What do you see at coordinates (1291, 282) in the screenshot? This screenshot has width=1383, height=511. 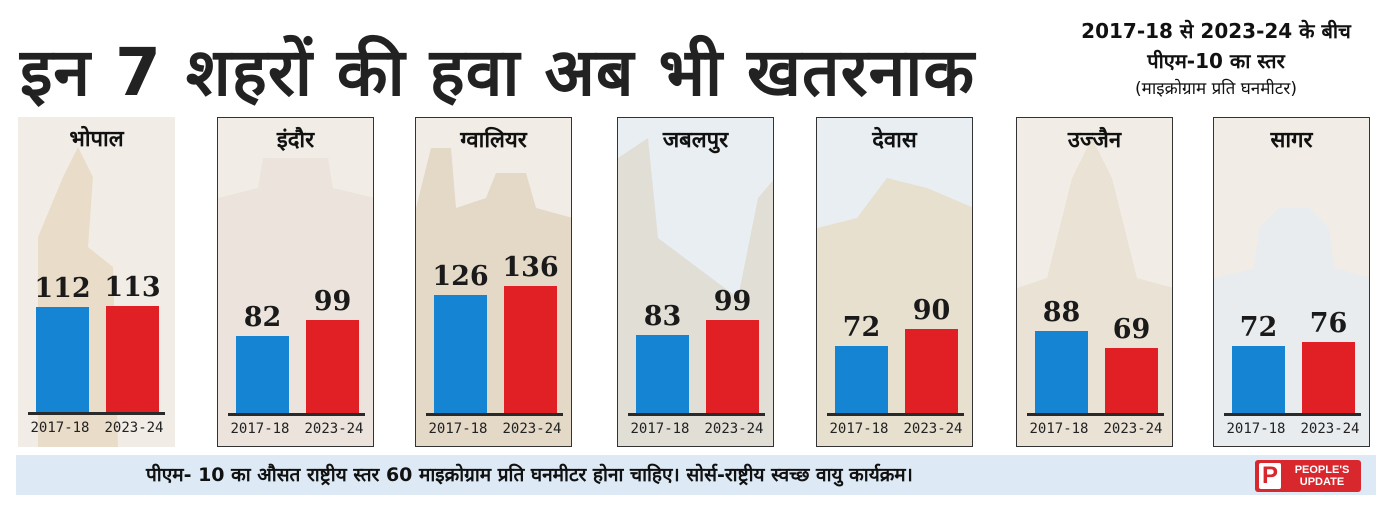 I see `city-panel: सागर 72 76 2017-18 2023-24` at bounding box center [1291, 282].